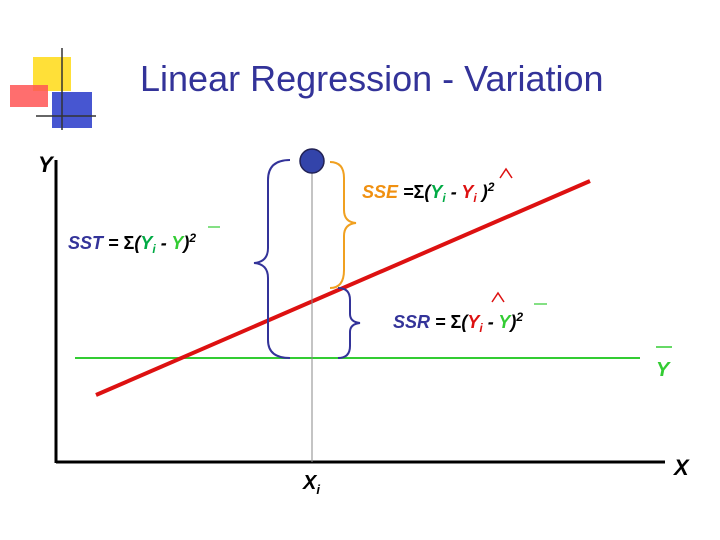 Image resolution: width=720 pixels, height=540 pixels. I want to click on data-point, so click(312, 161).